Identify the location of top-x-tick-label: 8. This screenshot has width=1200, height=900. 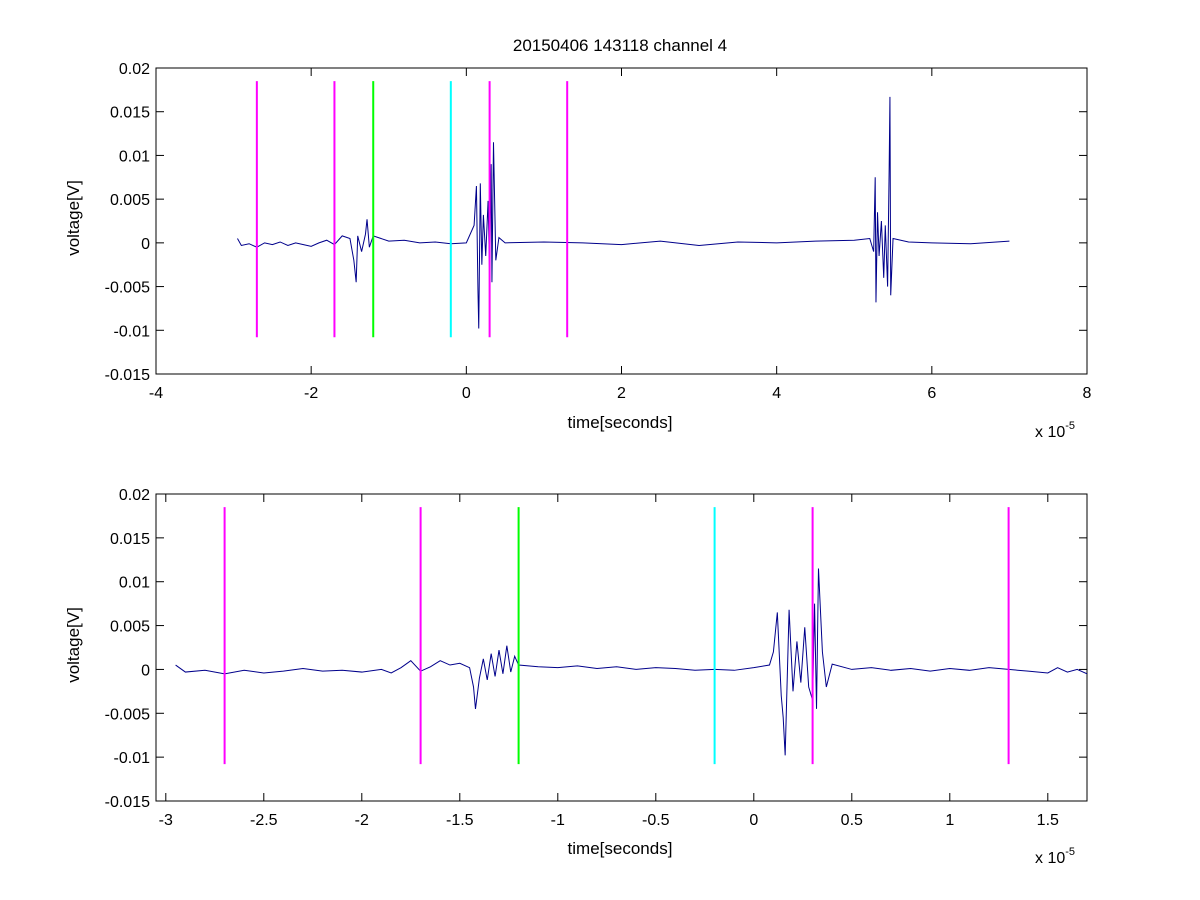
(1087, 393).